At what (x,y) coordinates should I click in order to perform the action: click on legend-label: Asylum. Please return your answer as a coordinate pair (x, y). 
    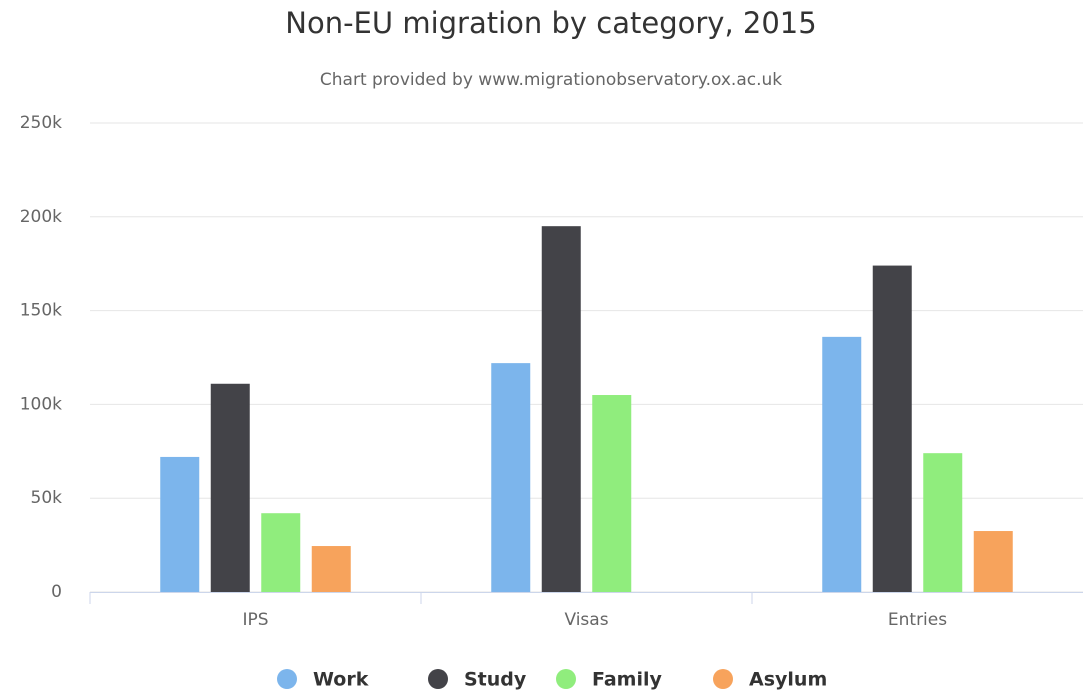
    Looking at the image, I should click on (788, 680).